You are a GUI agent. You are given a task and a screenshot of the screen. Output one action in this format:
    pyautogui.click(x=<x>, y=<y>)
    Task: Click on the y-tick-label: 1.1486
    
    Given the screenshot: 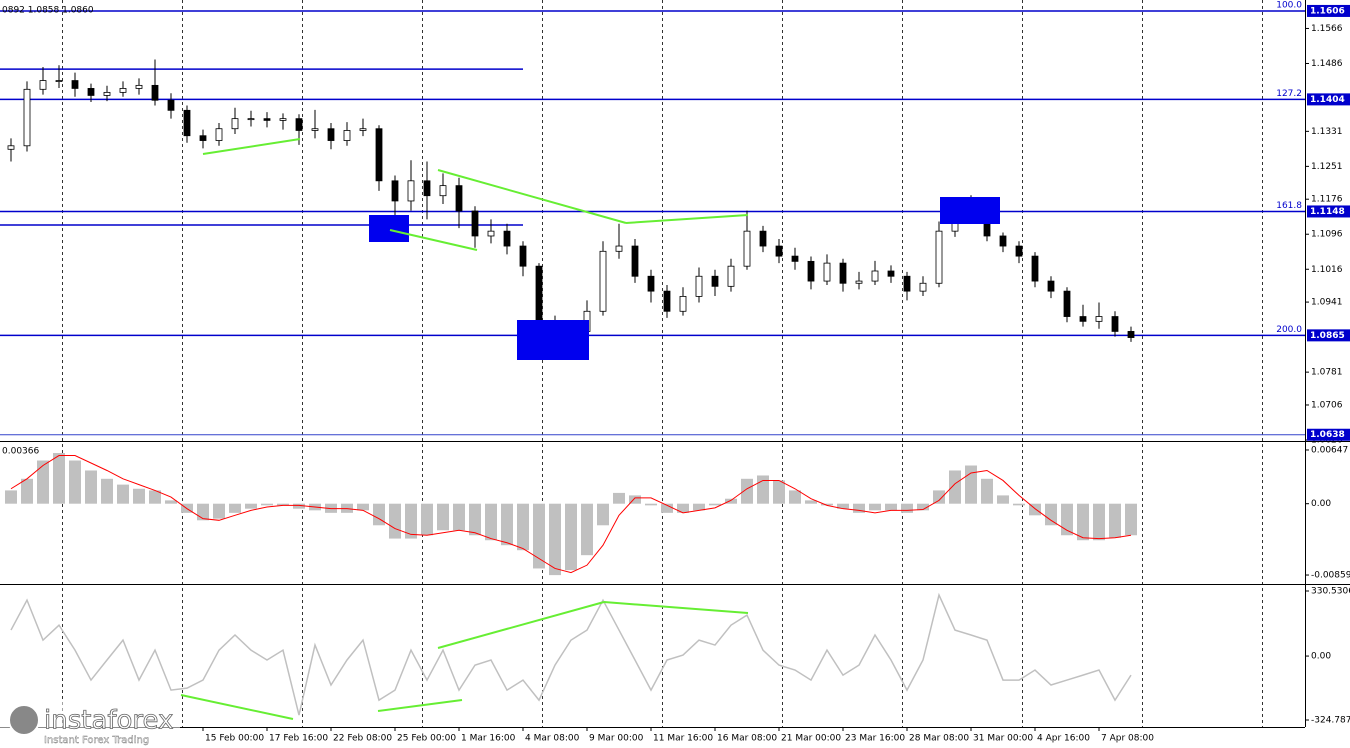 What is the action you would take?
    pyautogui.click(x=1327, y=64)
    